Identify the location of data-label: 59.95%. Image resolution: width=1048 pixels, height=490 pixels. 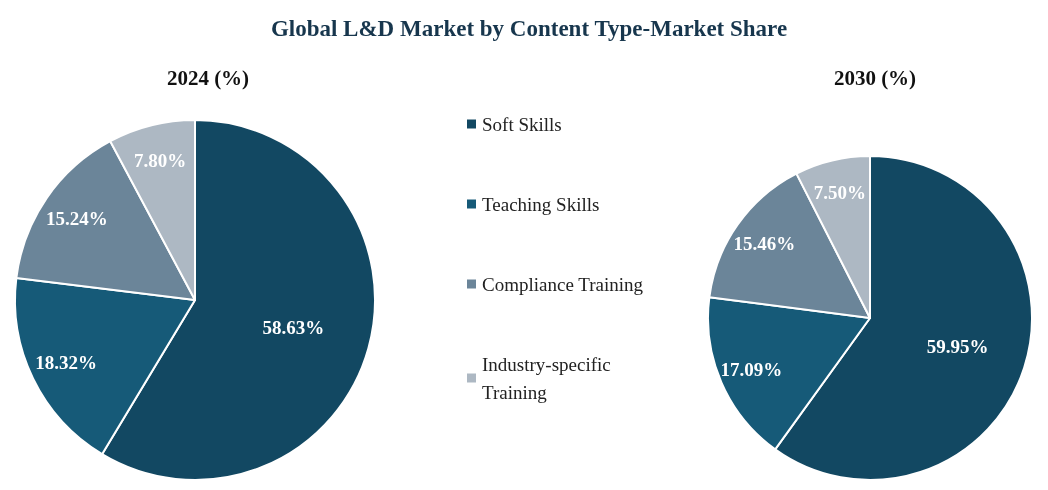
(957, 346).